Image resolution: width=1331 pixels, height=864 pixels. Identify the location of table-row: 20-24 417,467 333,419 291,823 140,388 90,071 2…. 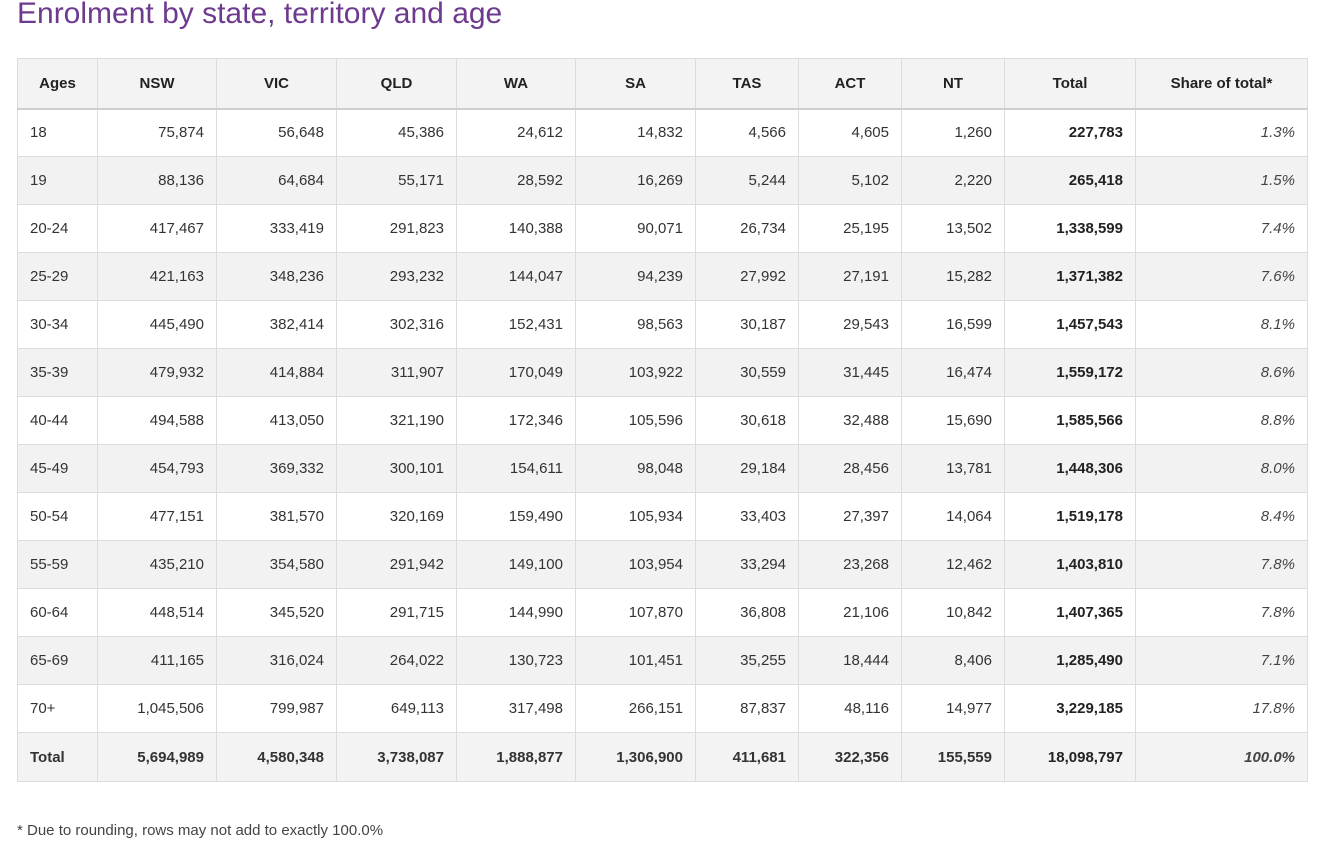
(662, 228).